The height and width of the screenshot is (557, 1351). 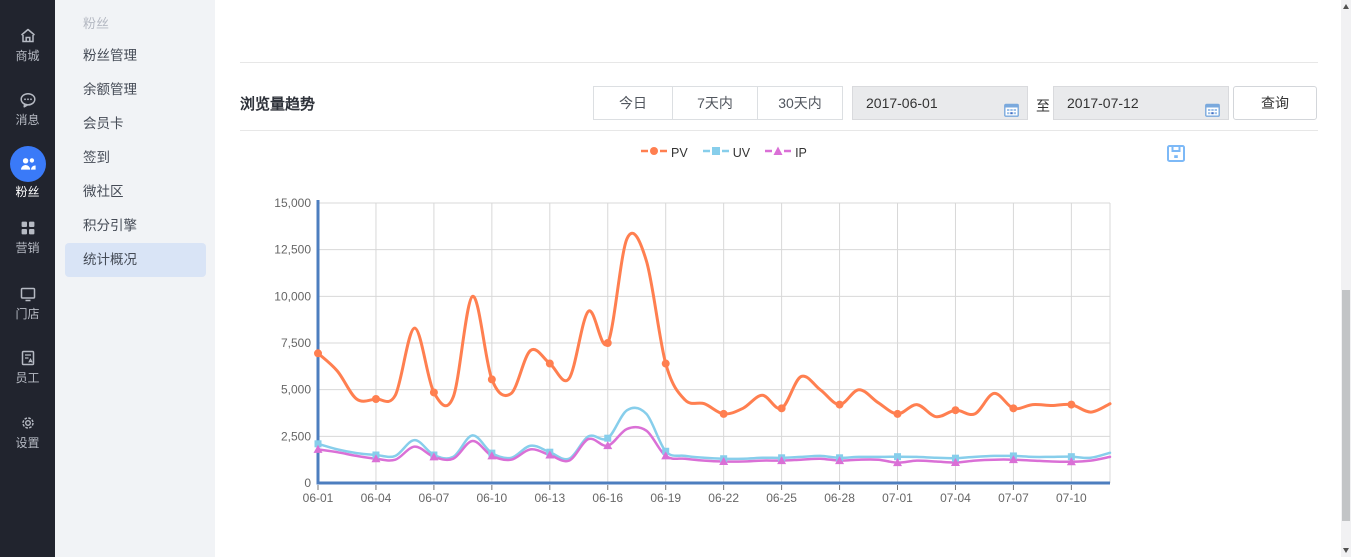 I want to click on sidebar-item-store: 门店, so click(x=27, y=302).